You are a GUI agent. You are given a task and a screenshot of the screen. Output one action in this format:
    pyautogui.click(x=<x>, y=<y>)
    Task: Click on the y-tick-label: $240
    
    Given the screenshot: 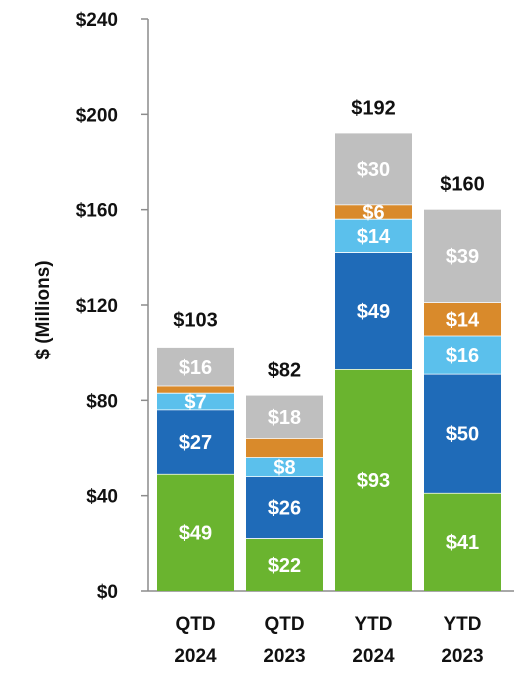 What is the action you would take?
    pyautogui.click(x=97, y=20)
    